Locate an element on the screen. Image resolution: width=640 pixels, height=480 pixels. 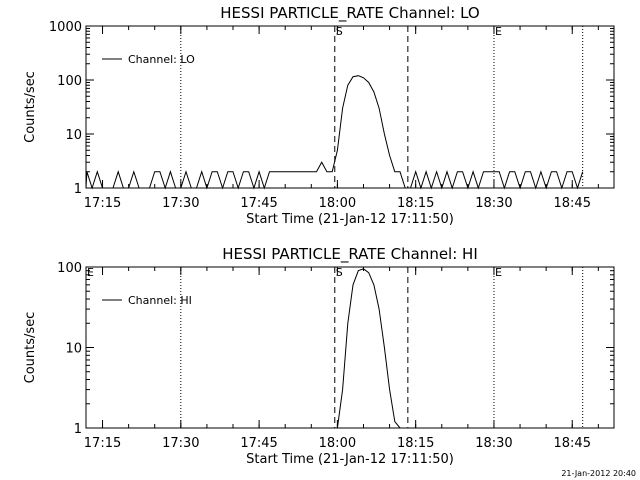
series-line is located at coordinates (368, 348).